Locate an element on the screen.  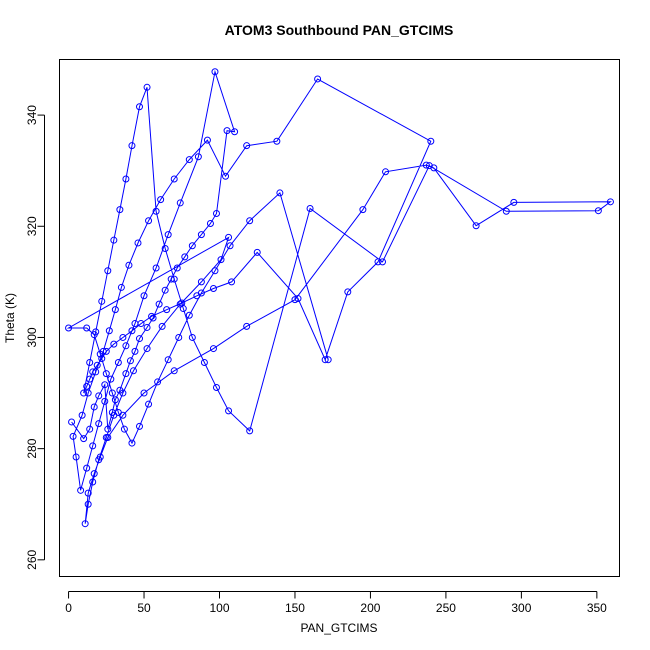
x-tick-label: 250 is located at coordinates (446, 608).